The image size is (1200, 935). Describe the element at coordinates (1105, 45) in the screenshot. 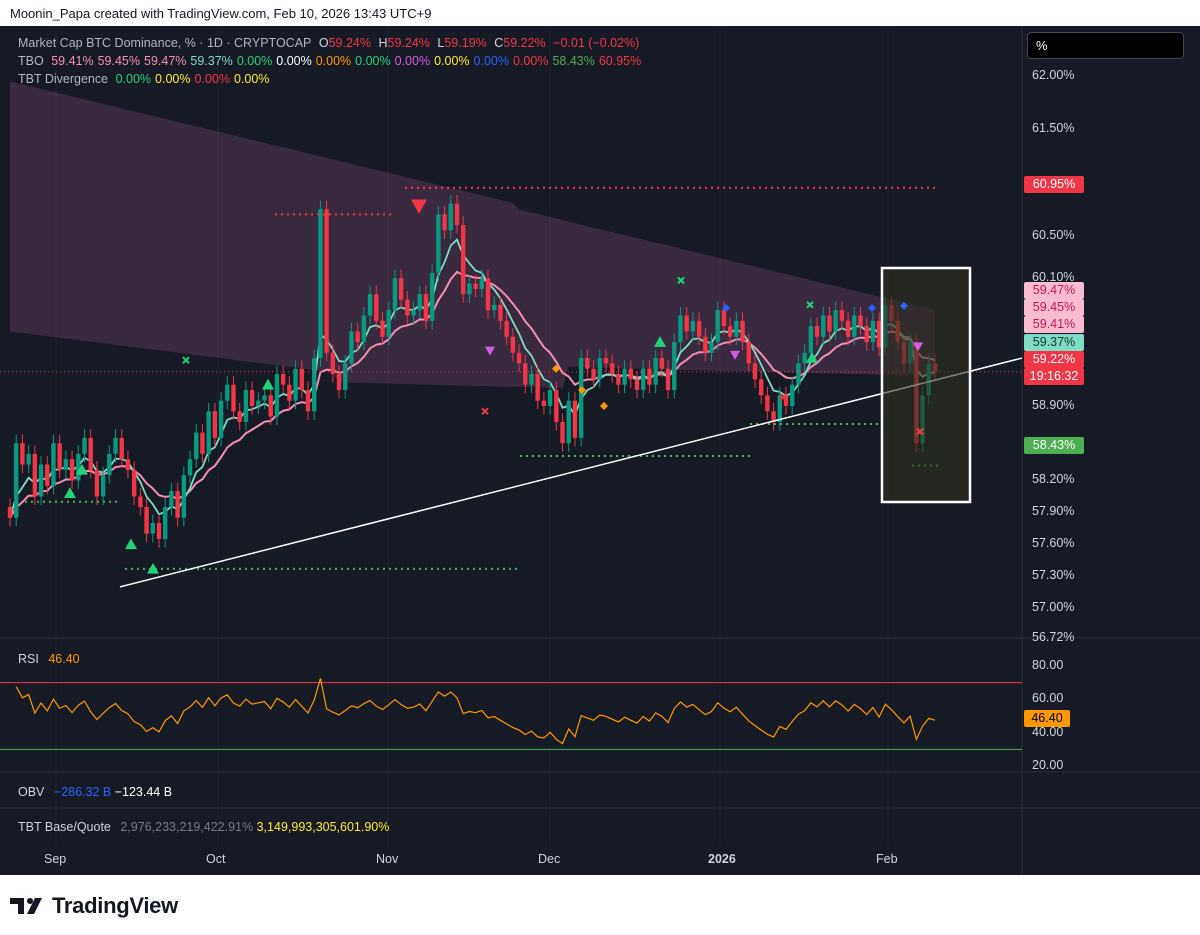

I see `unit-selector: %` at that location.